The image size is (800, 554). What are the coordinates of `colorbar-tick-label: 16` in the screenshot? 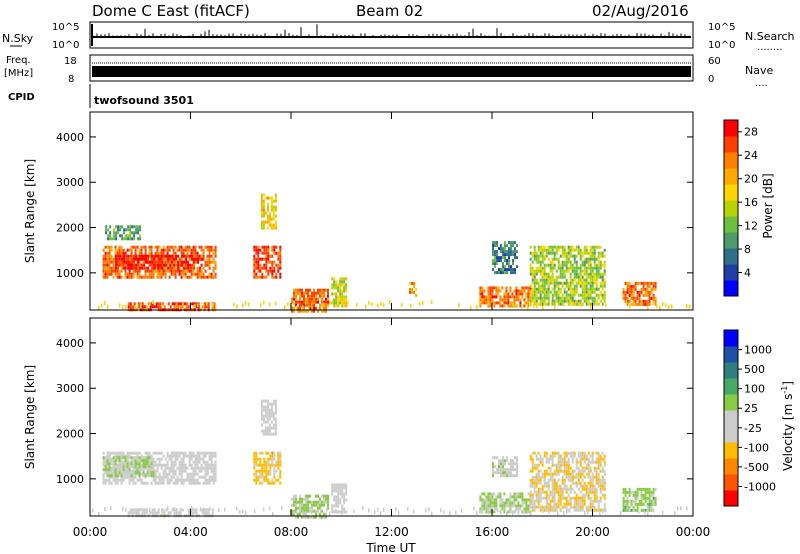 It's located at (751, 202).